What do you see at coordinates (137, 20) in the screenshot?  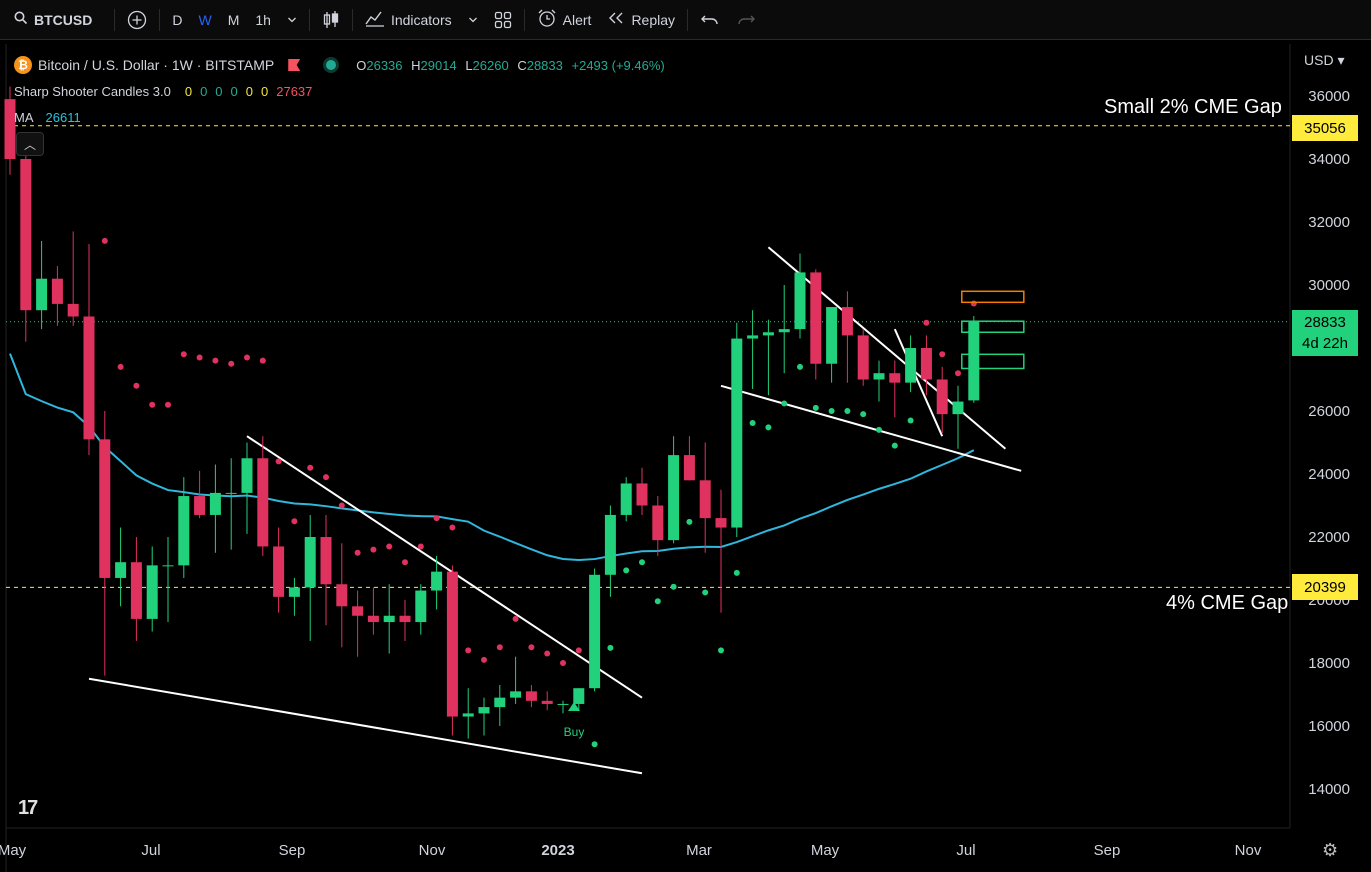 I see `compare-button` at bounding box center [137, 20].